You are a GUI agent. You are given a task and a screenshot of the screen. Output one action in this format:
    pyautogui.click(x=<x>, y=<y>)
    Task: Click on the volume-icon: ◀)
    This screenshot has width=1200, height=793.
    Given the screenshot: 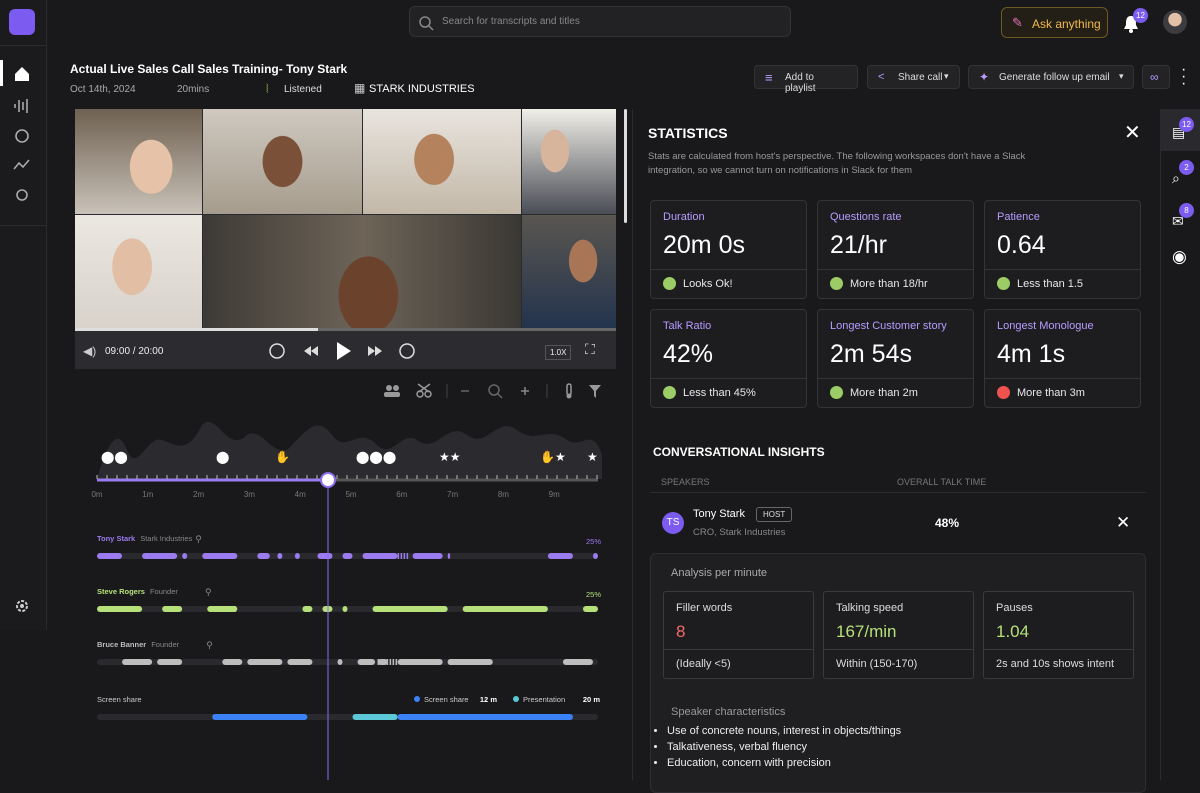 What is the action you would take?
    pyautogui.click(x=90, y=351)
    